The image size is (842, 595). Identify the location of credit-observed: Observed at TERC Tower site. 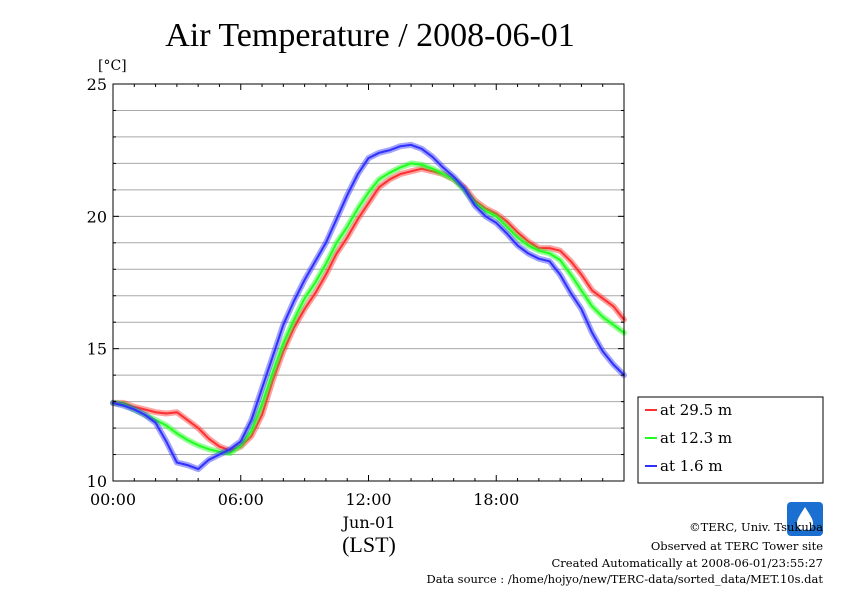
(737, 546).